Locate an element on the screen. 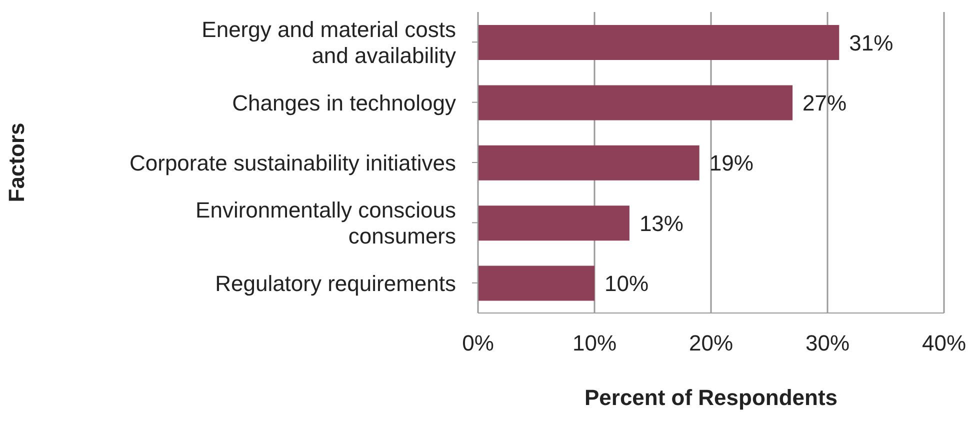  data-label: 19% is located at coordinates (731, 163).